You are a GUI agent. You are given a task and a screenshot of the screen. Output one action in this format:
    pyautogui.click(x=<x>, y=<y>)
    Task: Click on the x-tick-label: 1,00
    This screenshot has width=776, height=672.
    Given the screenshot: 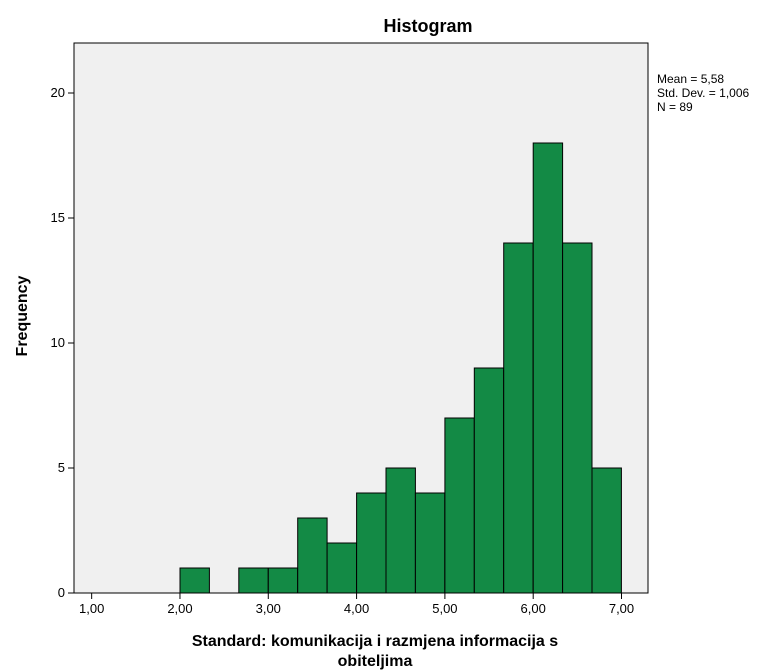 What is the action you would take?
    pyautogui.click(x=91, y=608)
    